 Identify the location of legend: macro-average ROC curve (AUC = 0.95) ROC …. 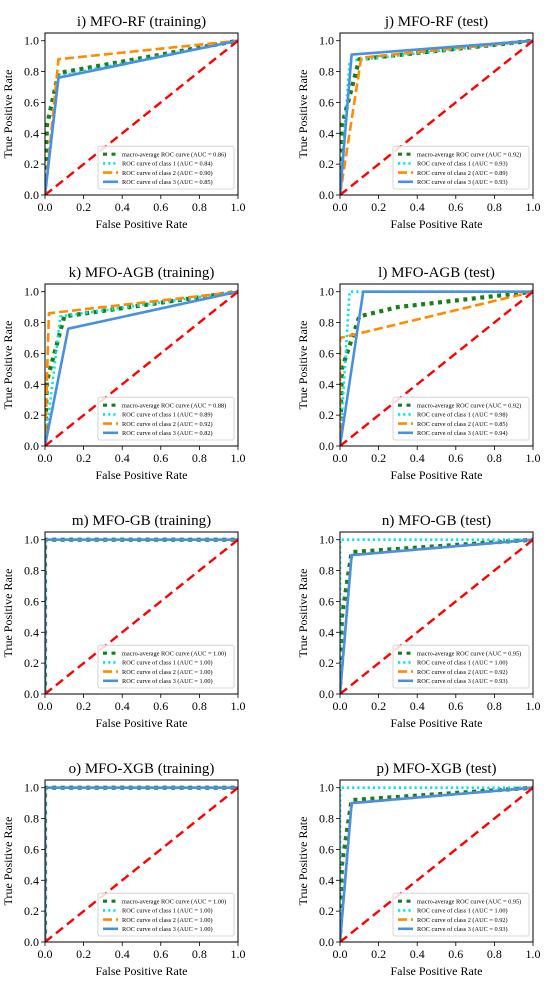
(461, 666).